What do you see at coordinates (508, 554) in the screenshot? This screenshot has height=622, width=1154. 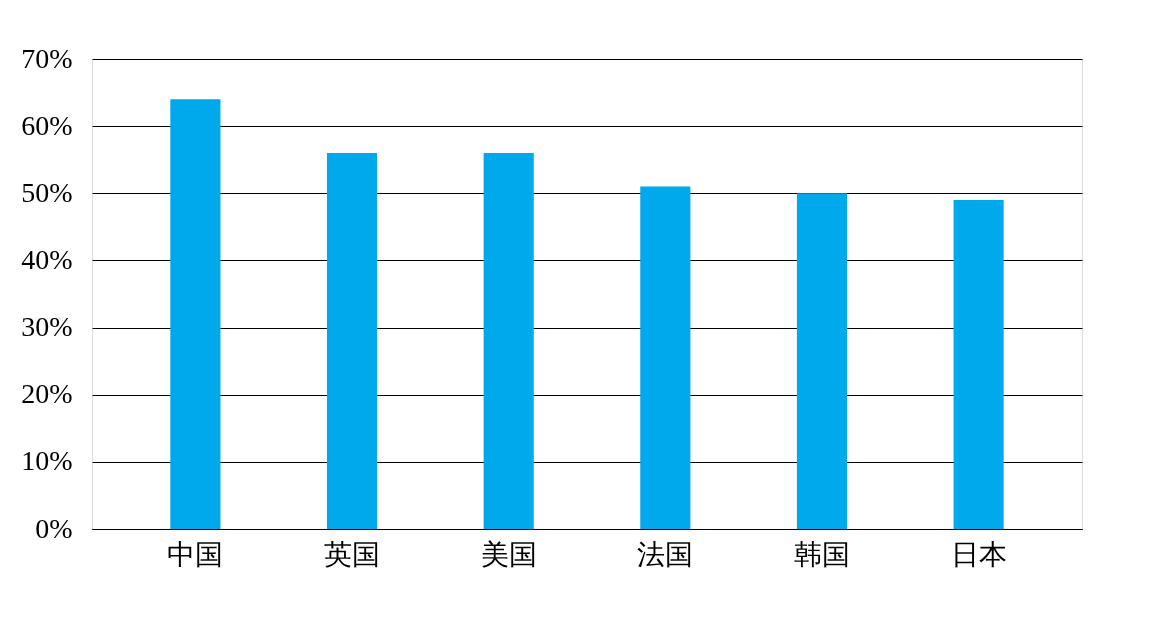 I see `x-tick-label: 美国` at bounding box center [508, 554].